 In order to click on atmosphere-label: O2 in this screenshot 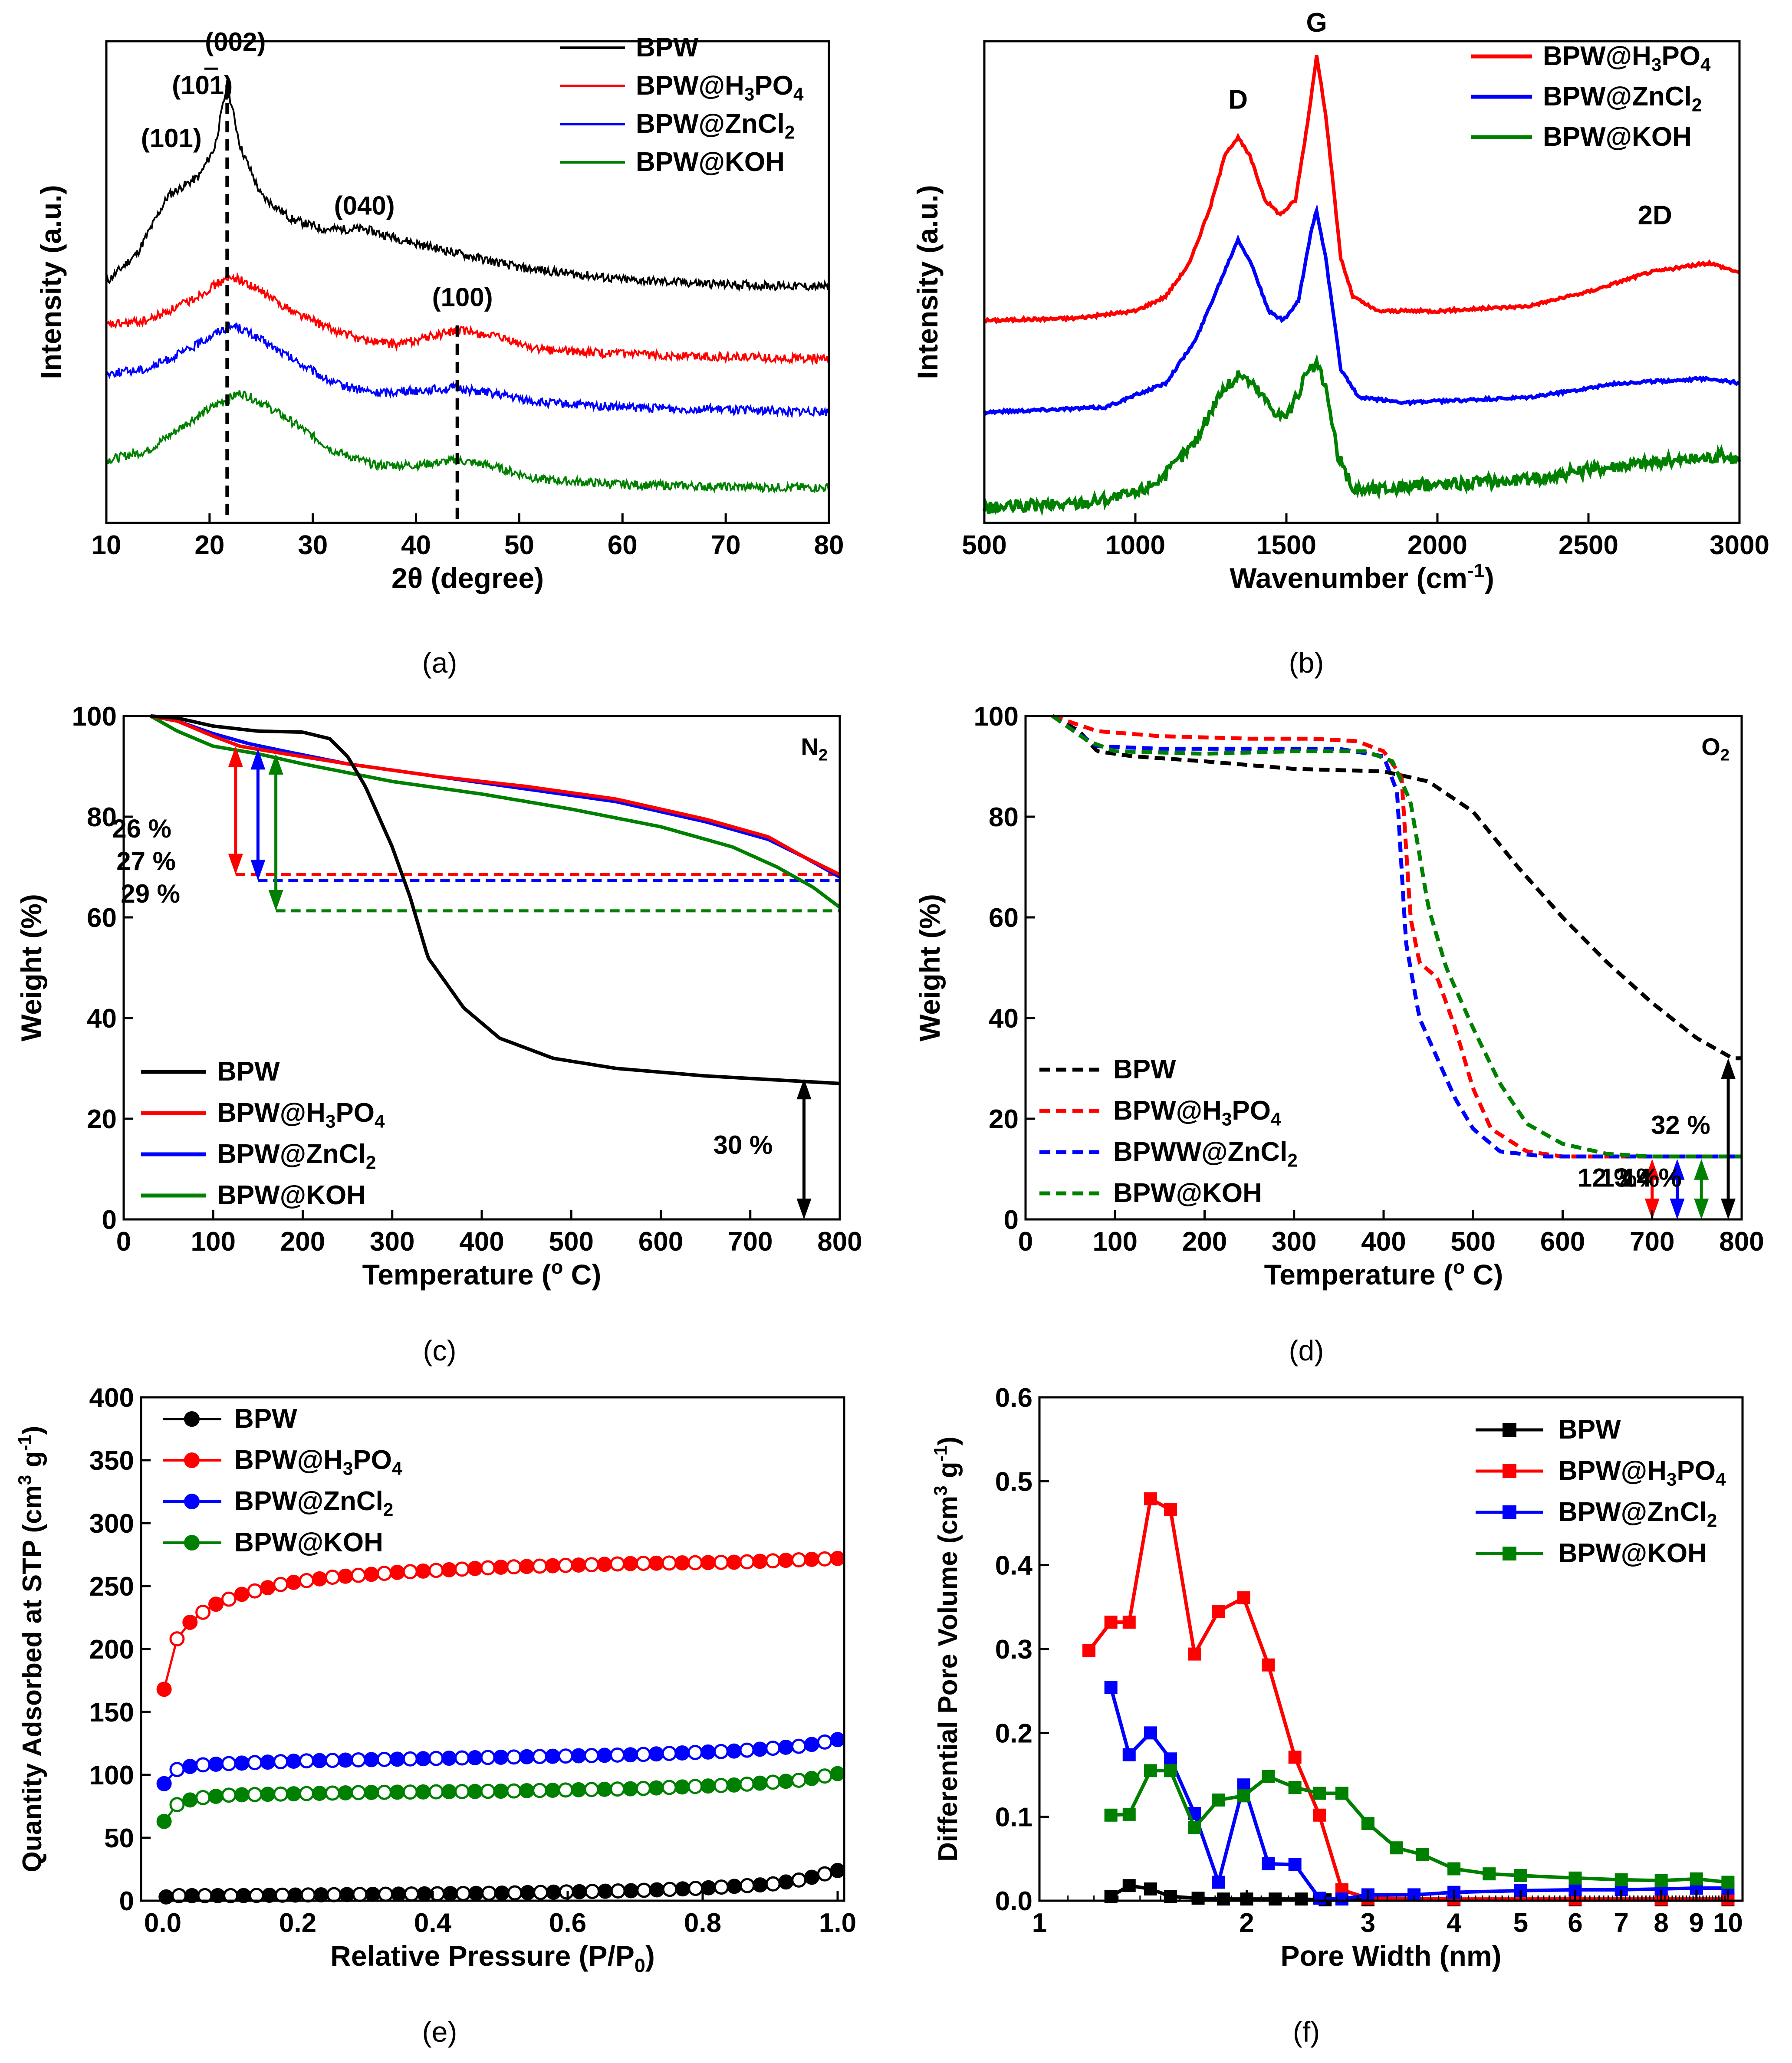, I will do `click(1715, 749)`.